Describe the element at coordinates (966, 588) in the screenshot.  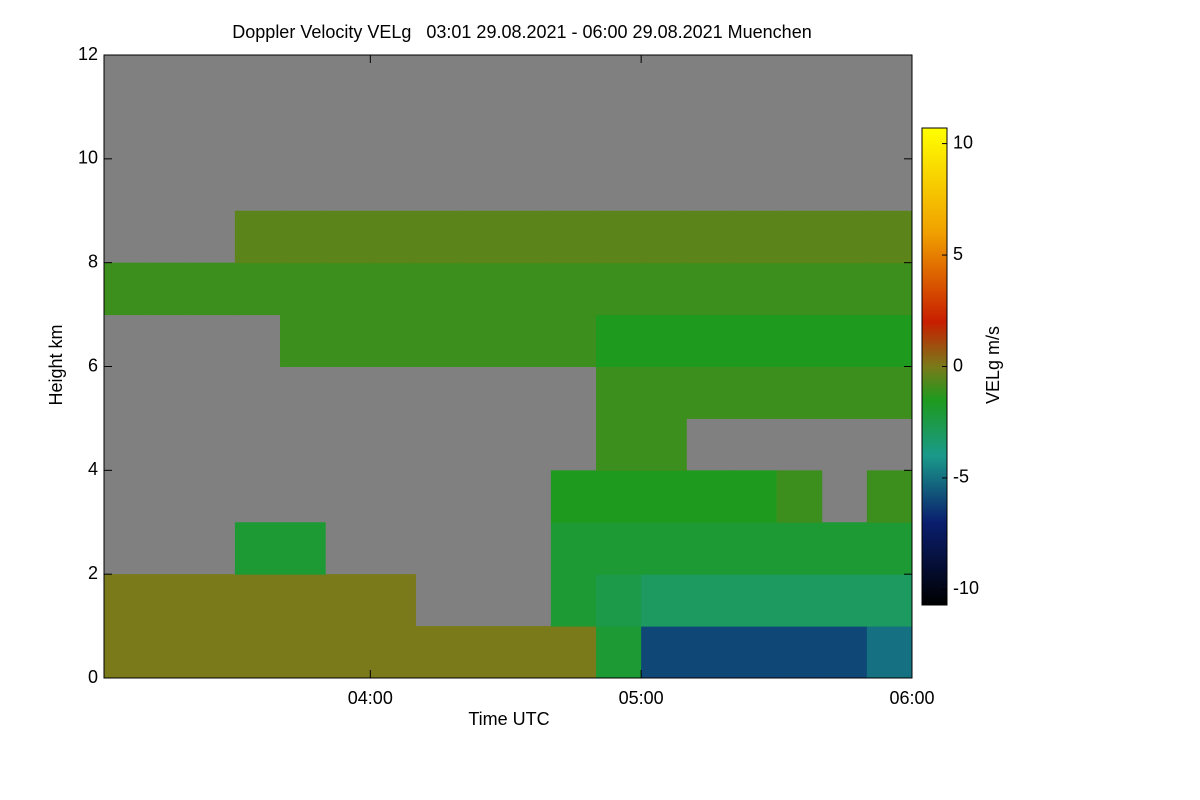
I see `colorbar-tick-label: -10` at that location.